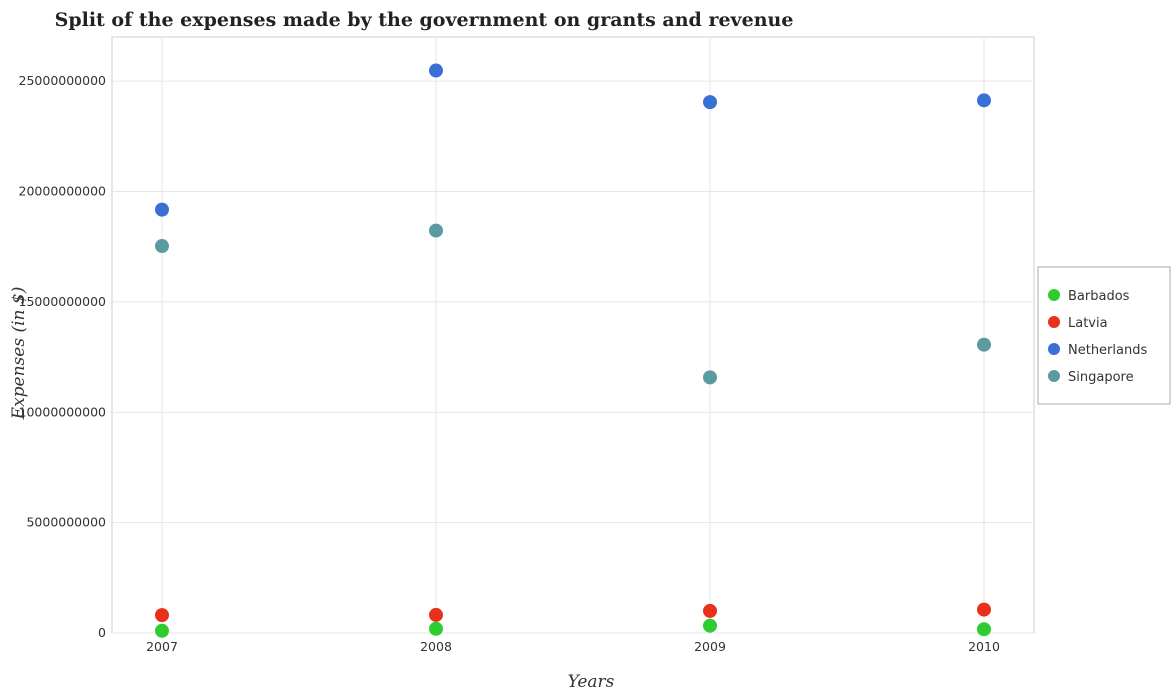 The height and width of the screenshot is (700, 1174). What do you see at coordinates (984, 646) in the screenshot?
I see `x-tick-label: 2010` at bounding box center [984, 646].